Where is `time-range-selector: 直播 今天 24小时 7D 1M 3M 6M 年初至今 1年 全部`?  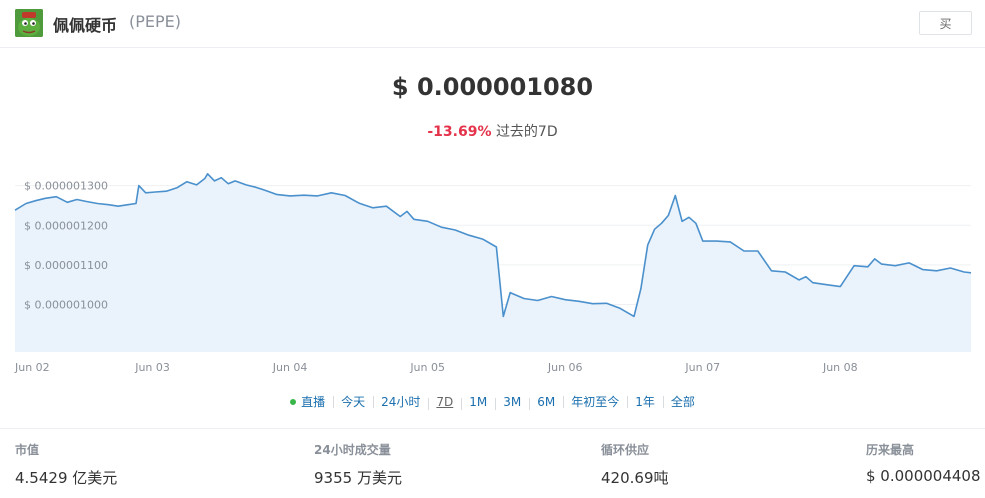 time-range-selector: 直播 今天 24小时 7D 1M 3M 6M 年初至今 1年 全部 is located at coordinates (492, 401).